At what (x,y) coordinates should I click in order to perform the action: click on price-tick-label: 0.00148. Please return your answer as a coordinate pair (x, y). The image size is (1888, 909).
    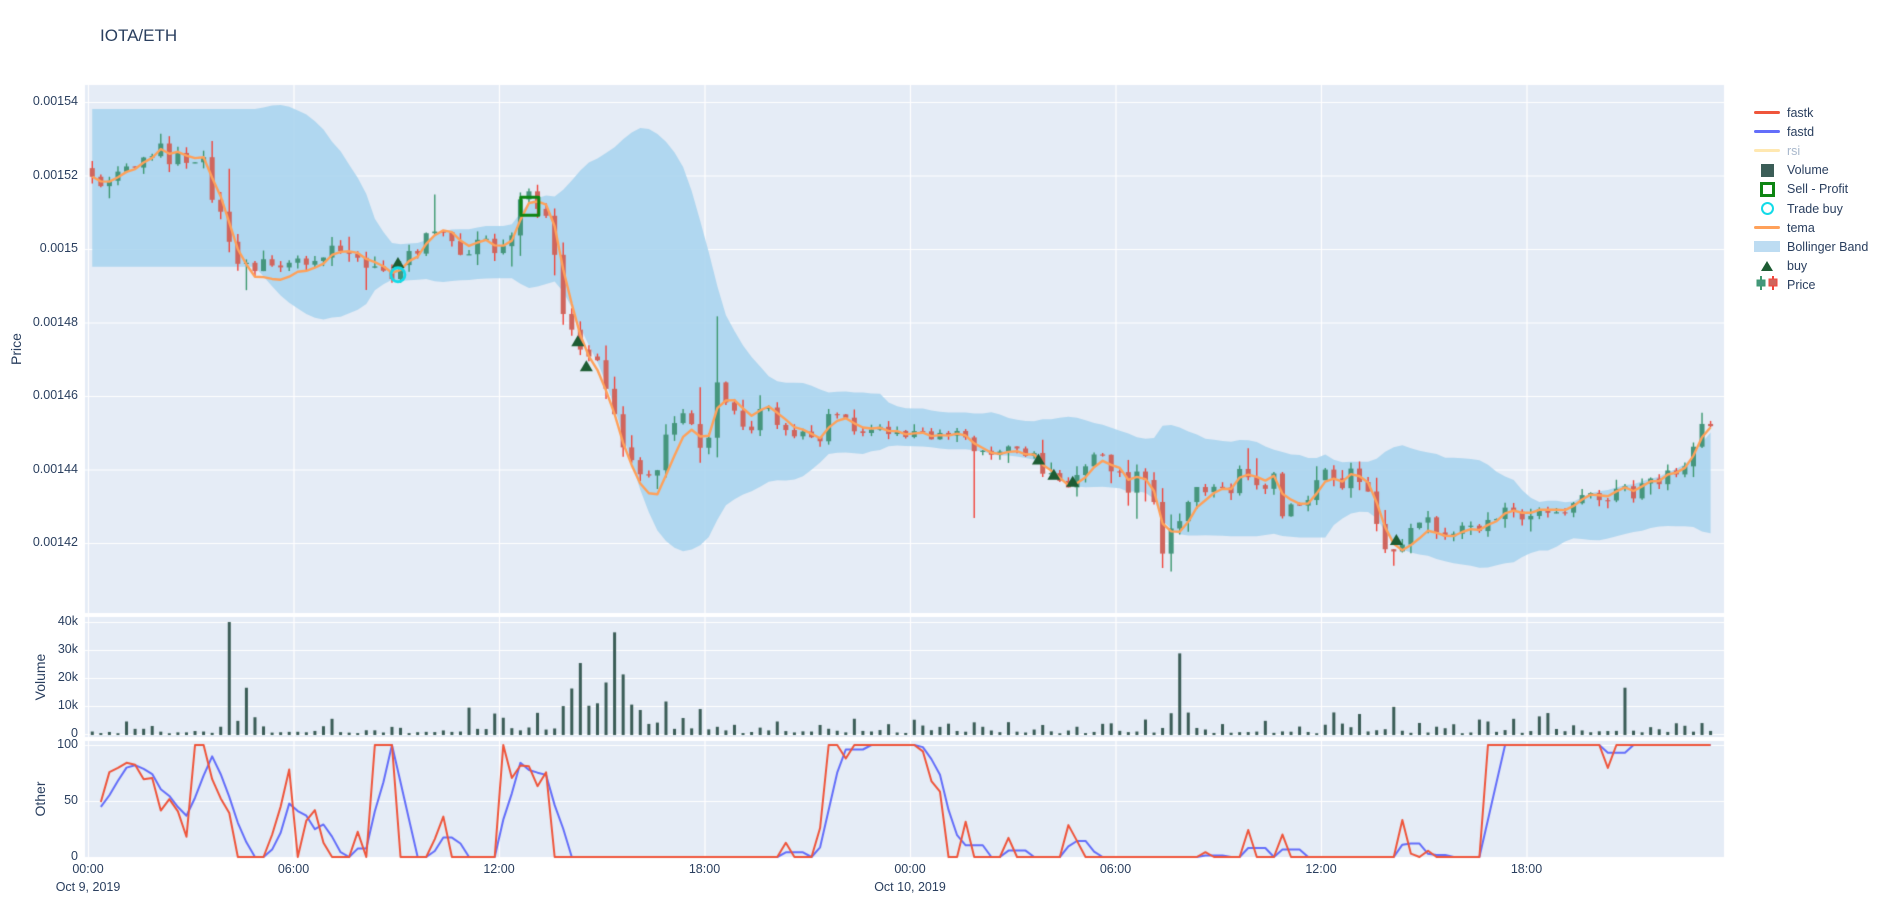
    Looking at the image, I should click on (55, 321).